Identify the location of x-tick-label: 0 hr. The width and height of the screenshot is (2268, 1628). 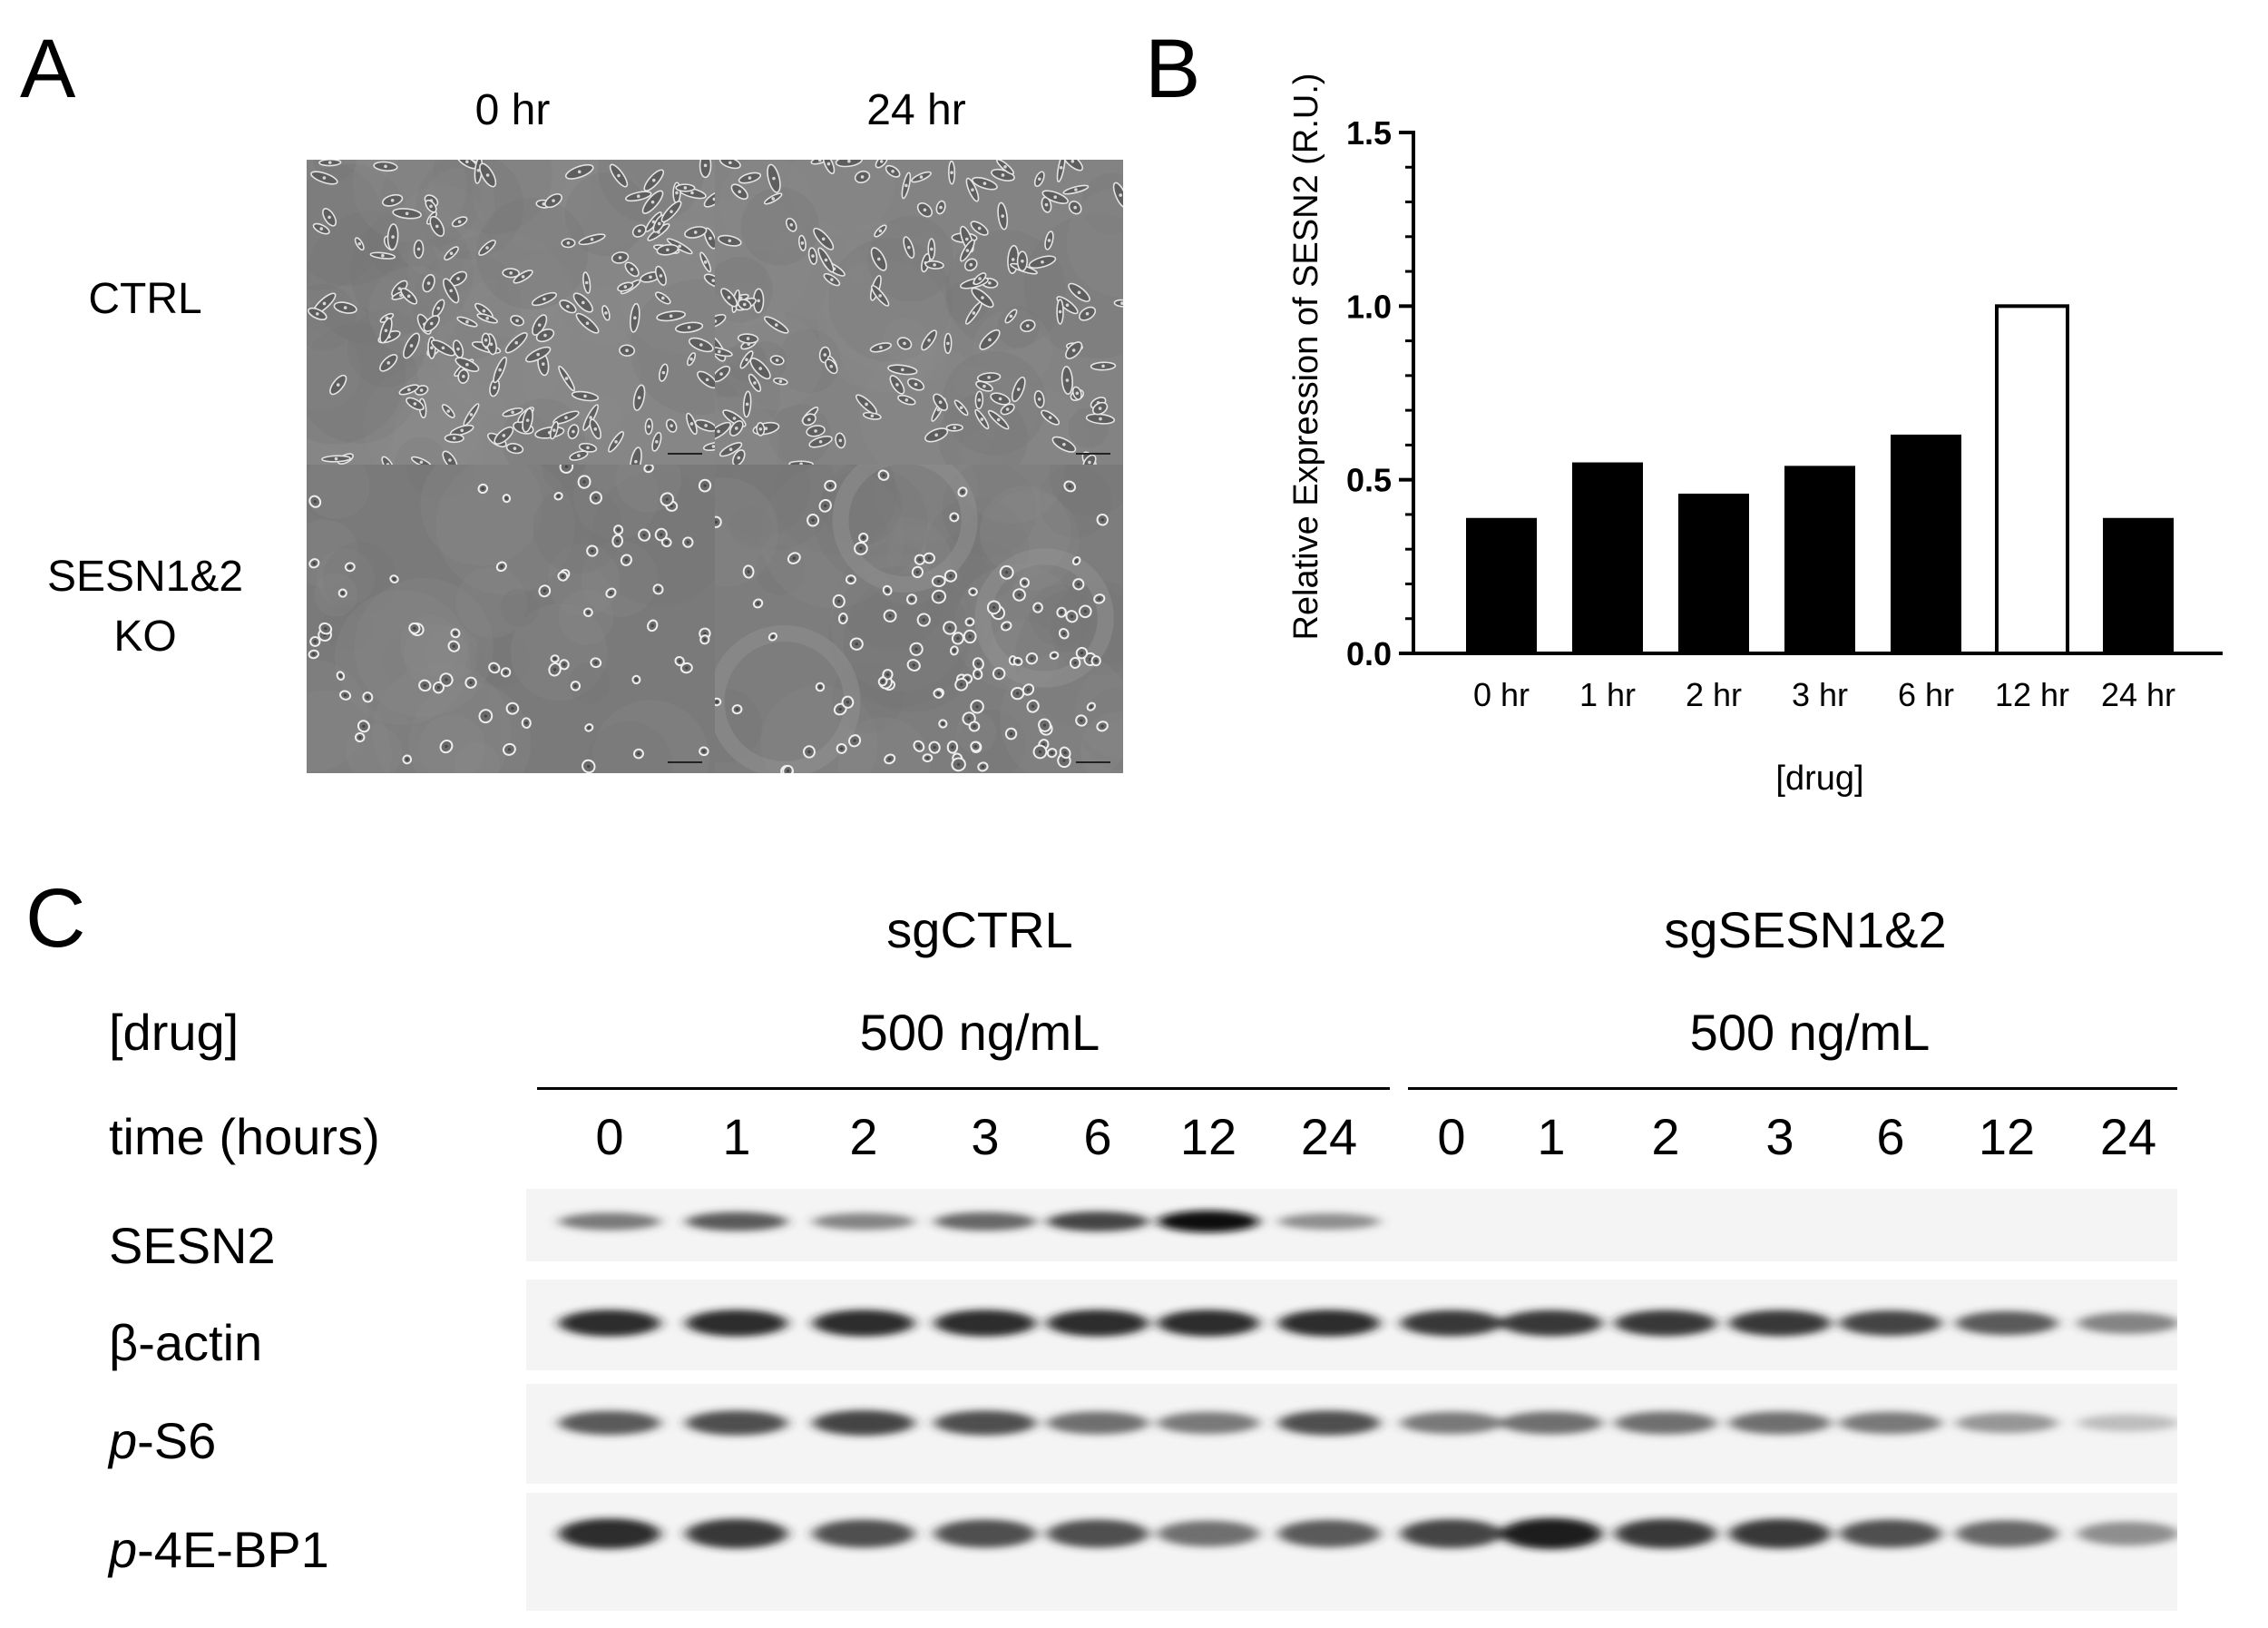
(1502, 694).